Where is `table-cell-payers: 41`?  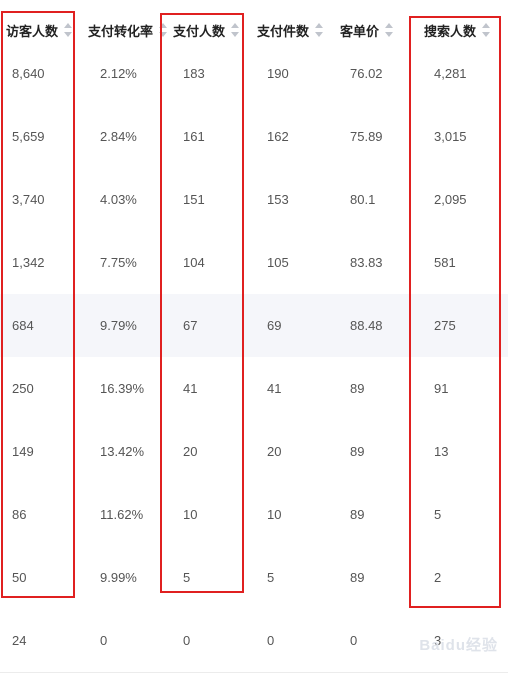
table-cell-payers: 41 is located at coordinates (190, 388).